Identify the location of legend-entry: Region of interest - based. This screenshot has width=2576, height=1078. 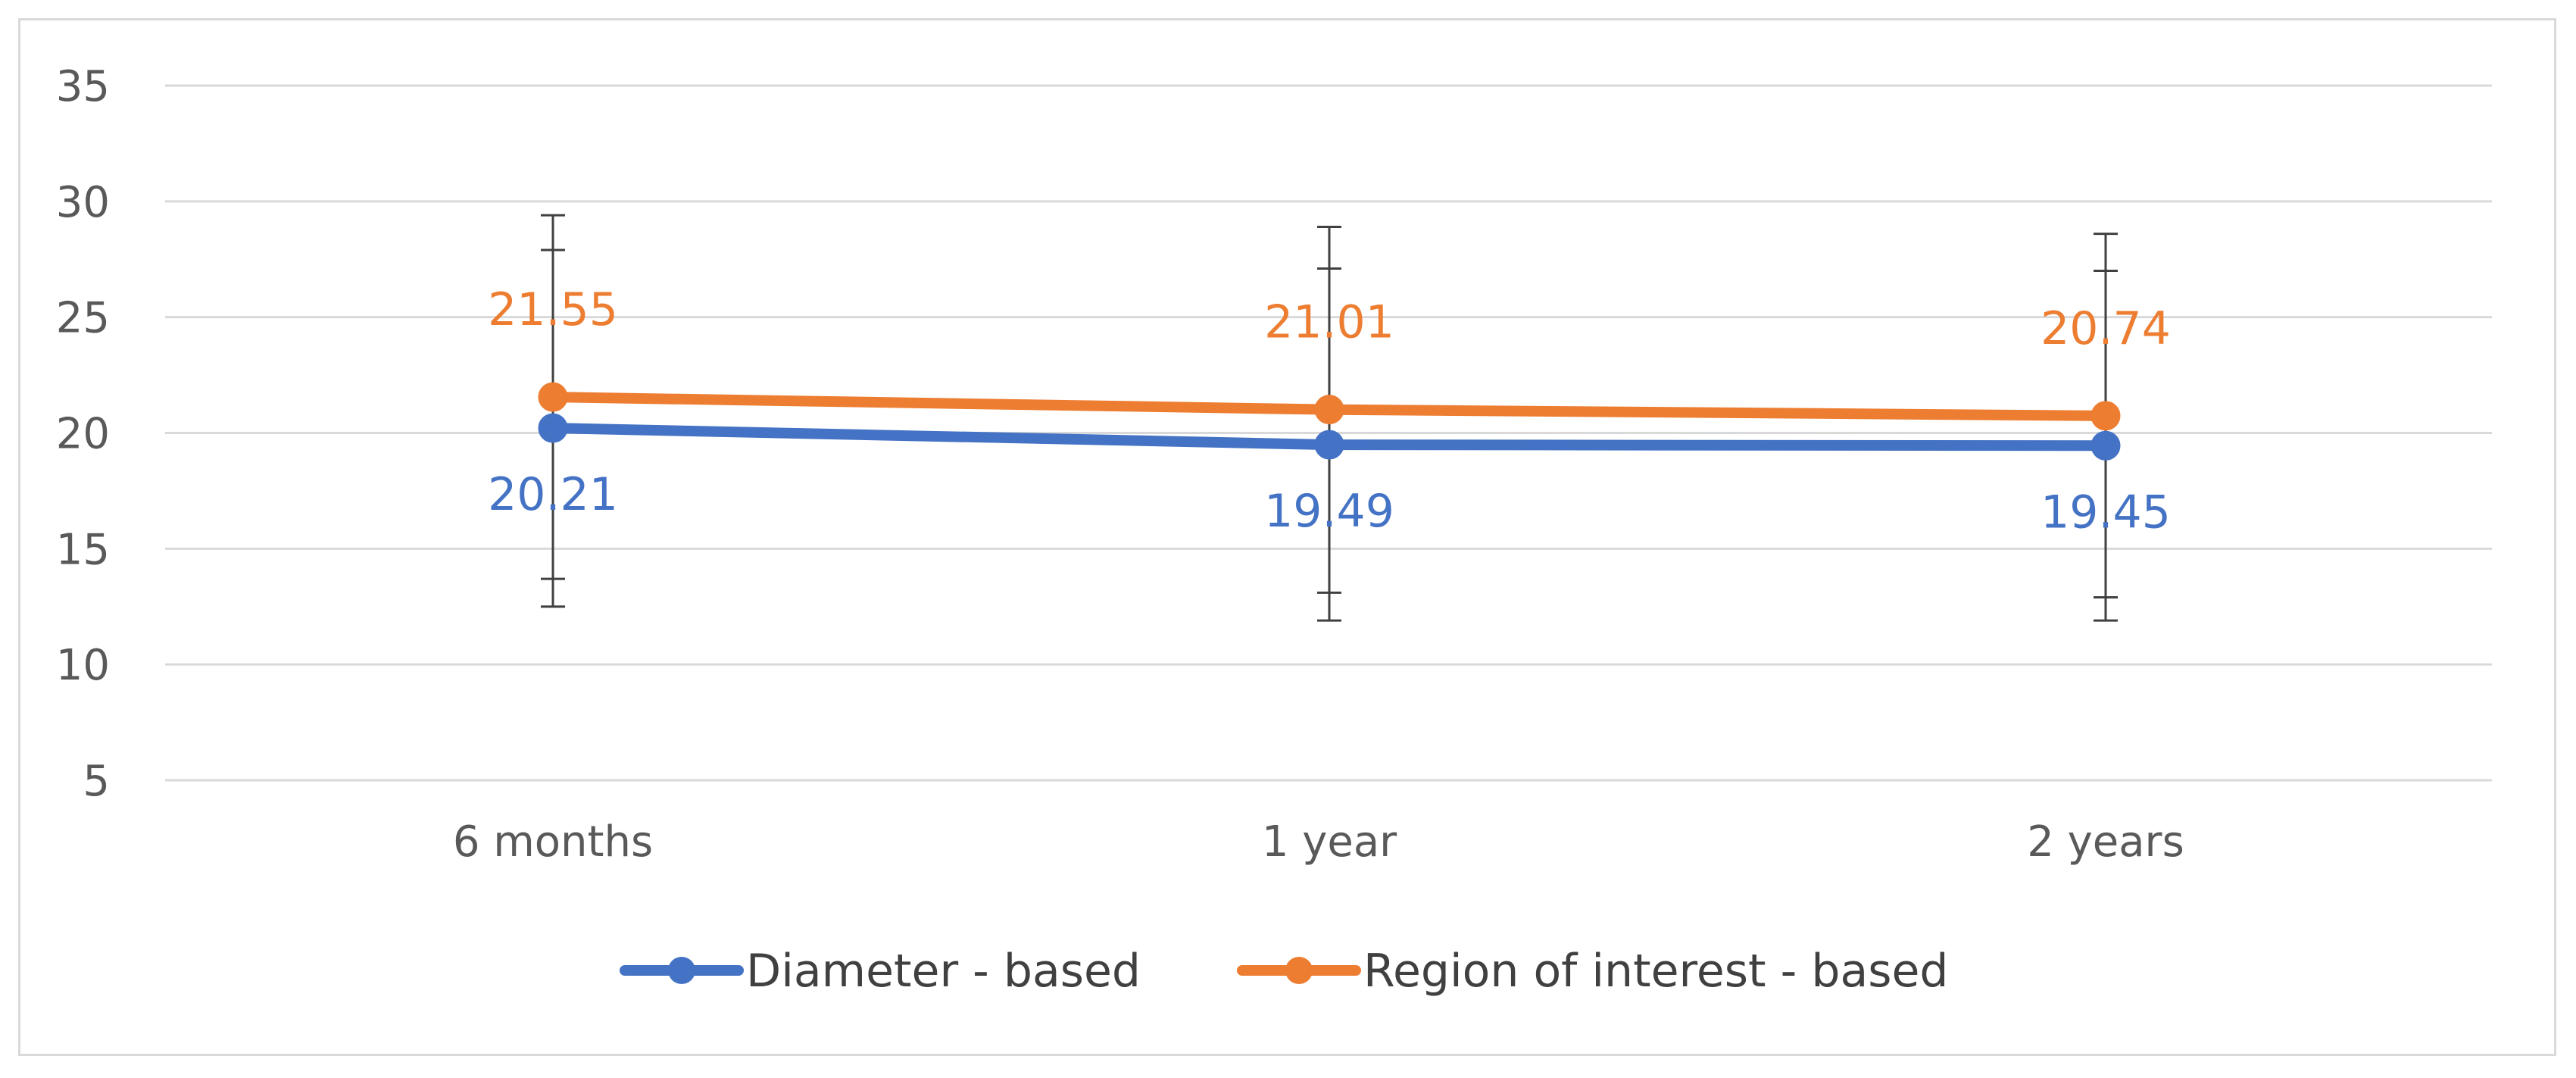
(1593, 972).